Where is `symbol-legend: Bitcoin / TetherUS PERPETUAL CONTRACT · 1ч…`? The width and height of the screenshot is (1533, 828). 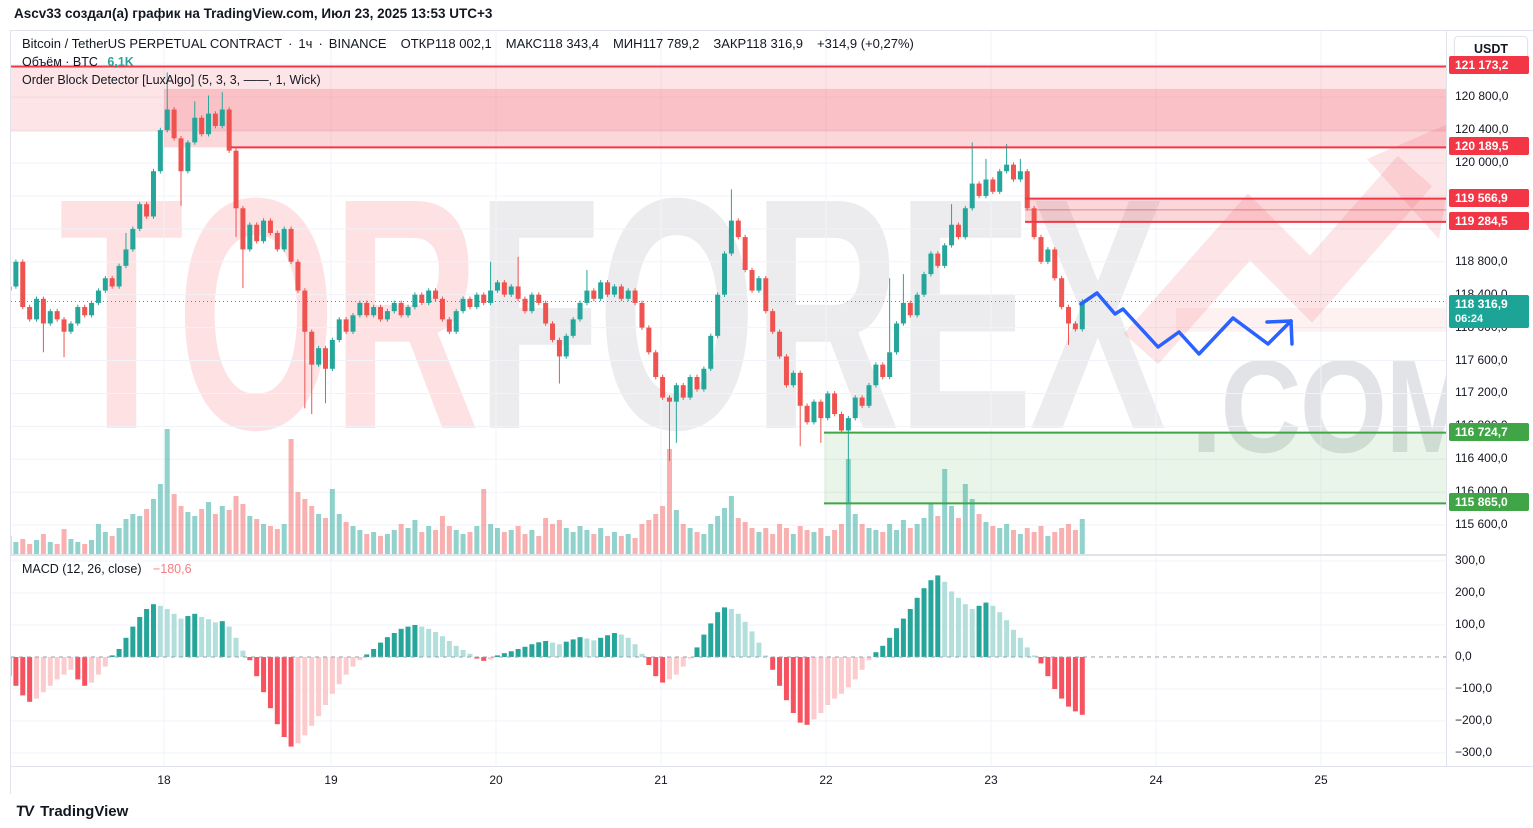
symbol-legend: Bitcoin / TetherUS PERPETUAL CONTRACT · 1ч… is located at coordinates (468, 43).